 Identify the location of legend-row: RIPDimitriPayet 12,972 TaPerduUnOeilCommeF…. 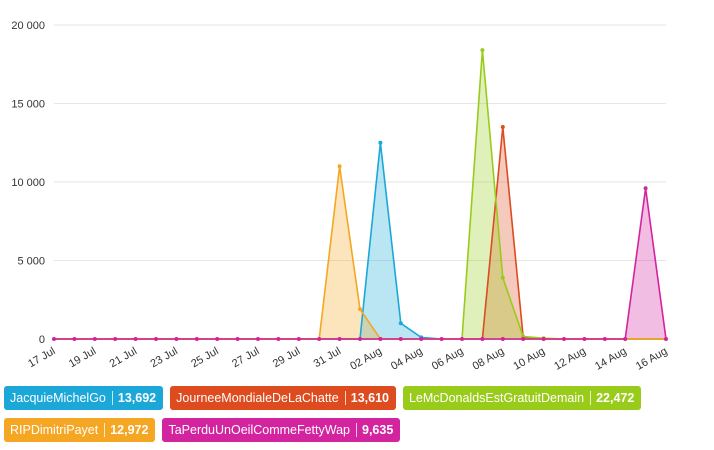
(354, 430).